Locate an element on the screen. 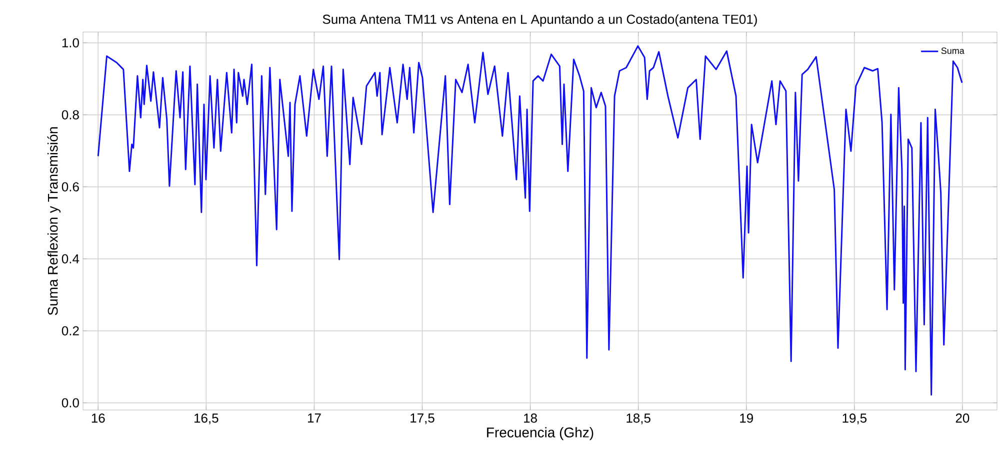  y-tick-label: 1.0 is located at coordinates (70, 43).